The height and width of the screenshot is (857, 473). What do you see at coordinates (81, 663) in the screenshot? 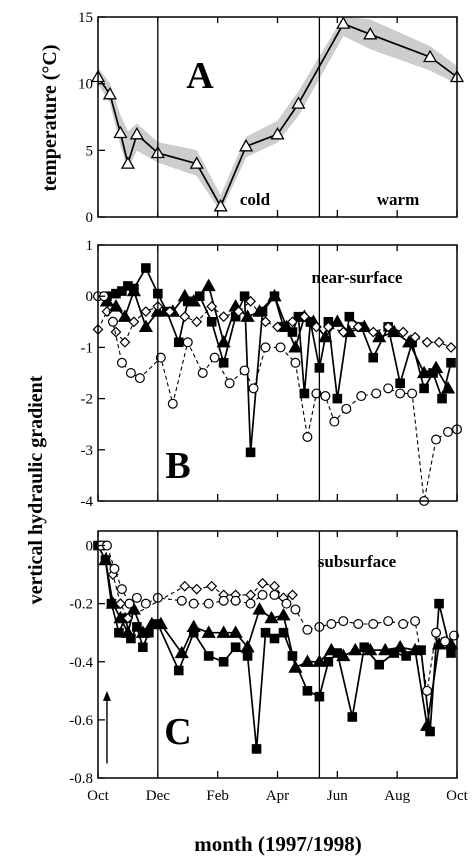
I see `y-tick-label: -0.4` at bounding box center [81, 663].